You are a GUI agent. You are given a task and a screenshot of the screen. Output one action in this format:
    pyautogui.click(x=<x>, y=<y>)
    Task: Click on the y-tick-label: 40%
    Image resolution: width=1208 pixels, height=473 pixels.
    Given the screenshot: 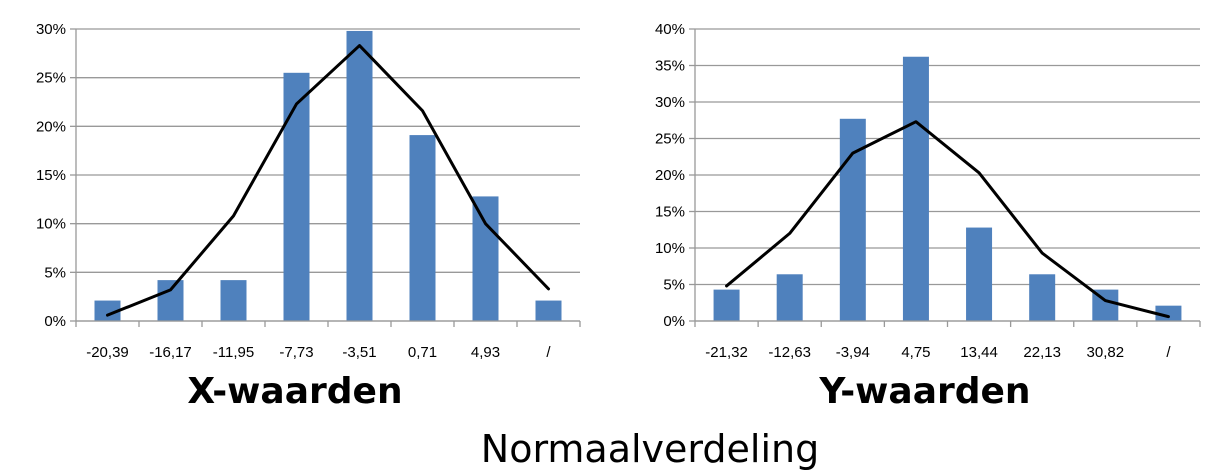 What is the action you would take?
    pyautogui.click(x=670, y=29)
    